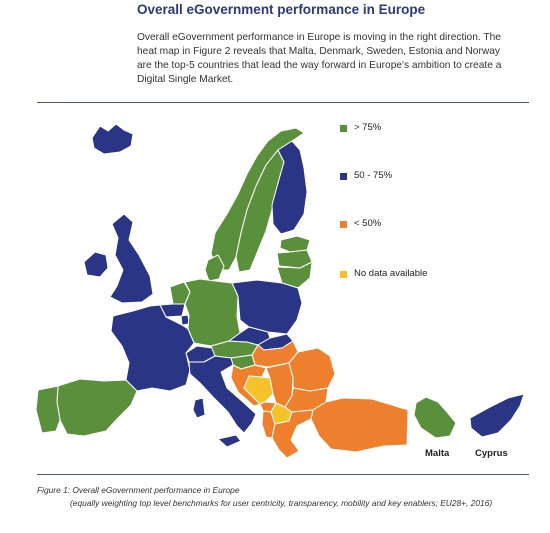 The height and width of the screenshot is (533, 550). Describe the element at coordinates (415, 177) in the screenshot. I see `legend-item: 50 - 75%` at that location.